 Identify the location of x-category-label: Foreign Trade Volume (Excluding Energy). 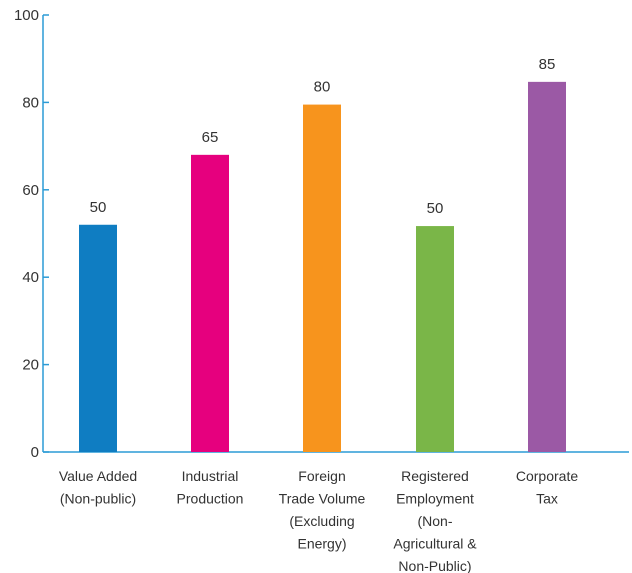
(322, 510).